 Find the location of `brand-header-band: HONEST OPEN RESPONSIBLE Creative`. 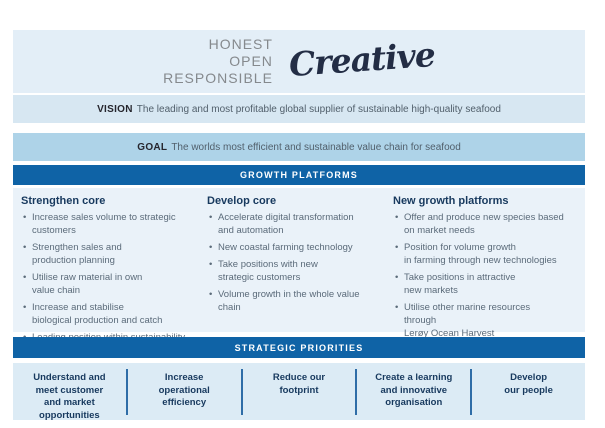

brand-header-band: HONEST OPEN RESPONSIBLE Creative is located at coordinates (299, 61).